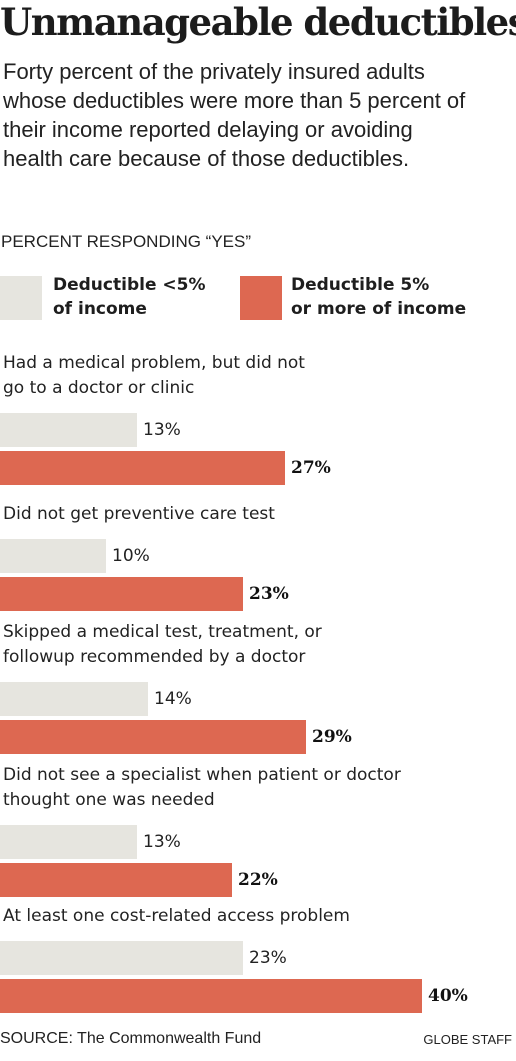 This screenshot has height=1061, width=516. I want to click on category-label-line: Skipped a medical test, treatment, or, so click(162, 632).